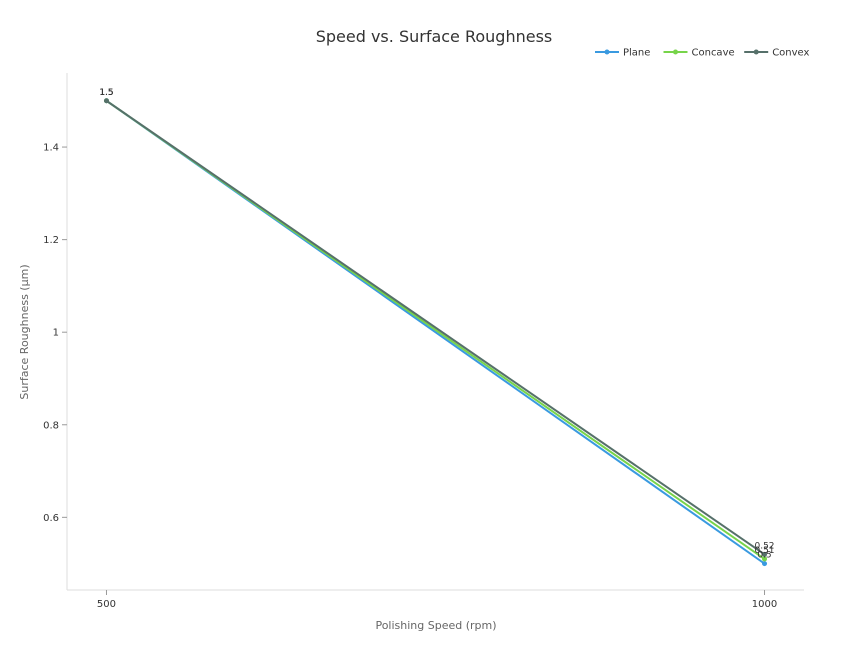  I want to click on legend-item-convex: Convex, so click(777, 53).